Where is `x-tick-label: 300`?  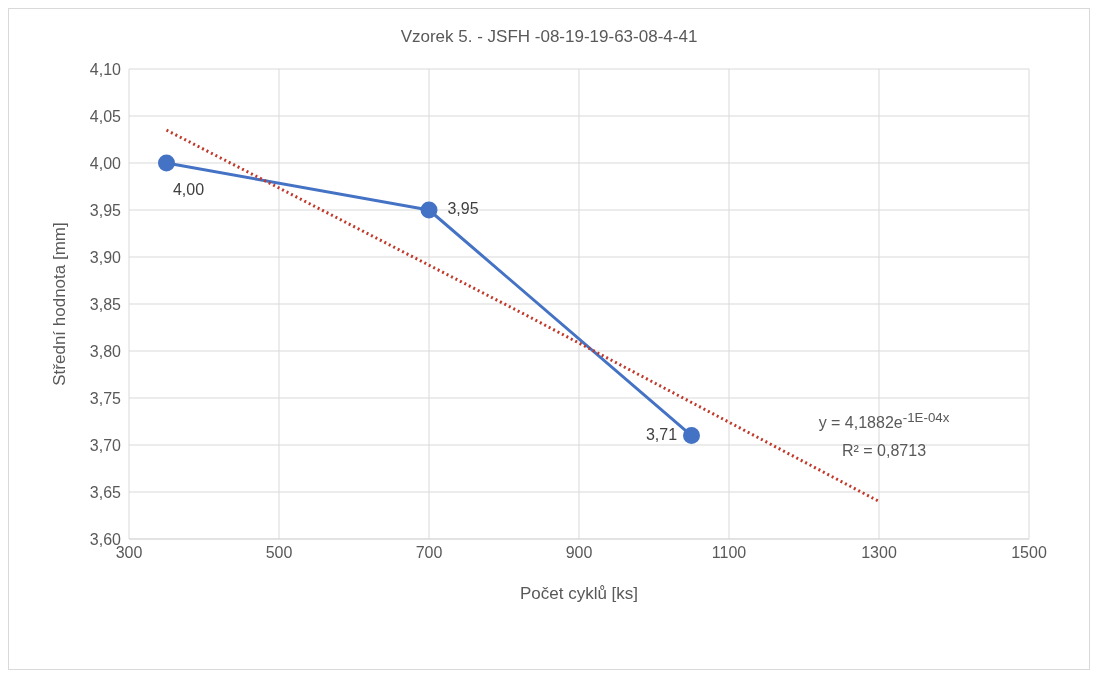
x-tick-label: 300 is located at coordinates (129, 553).